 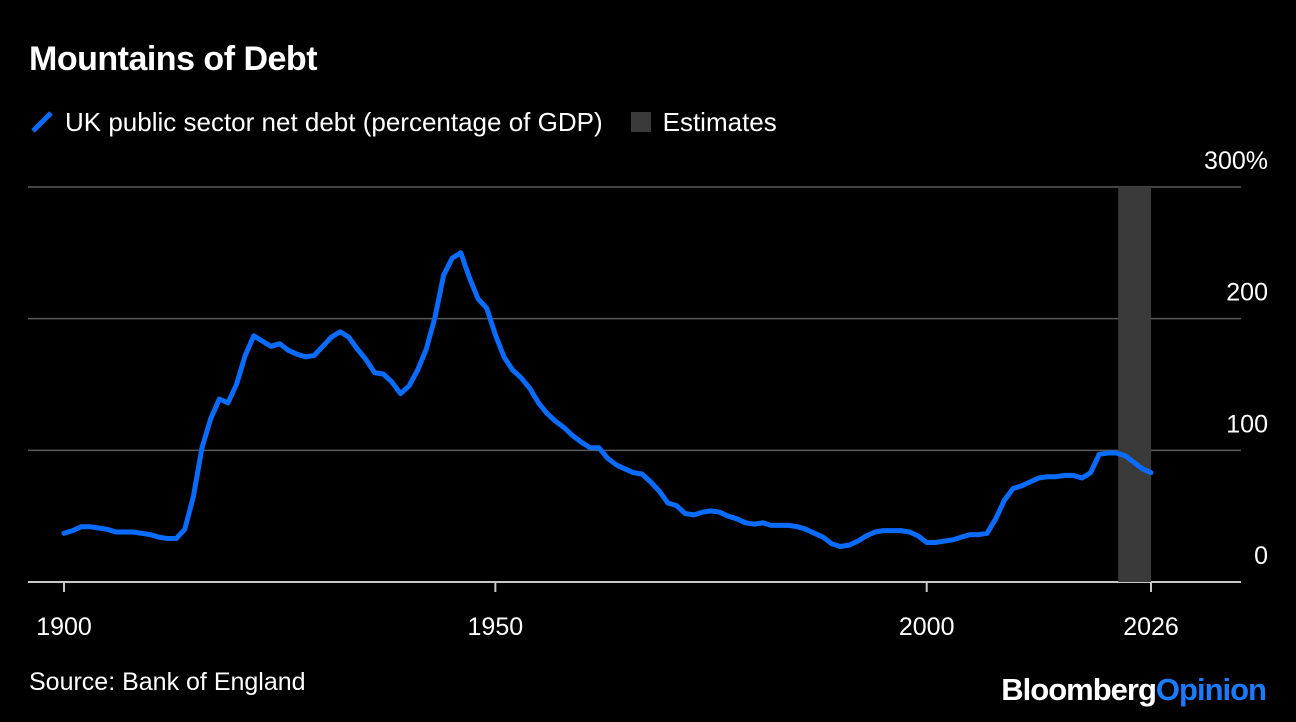 What do you see at coordinates (1211, 689) in the screenshot?
I see `brand-part-2: Opinion` at bounding box center [1211, 689].